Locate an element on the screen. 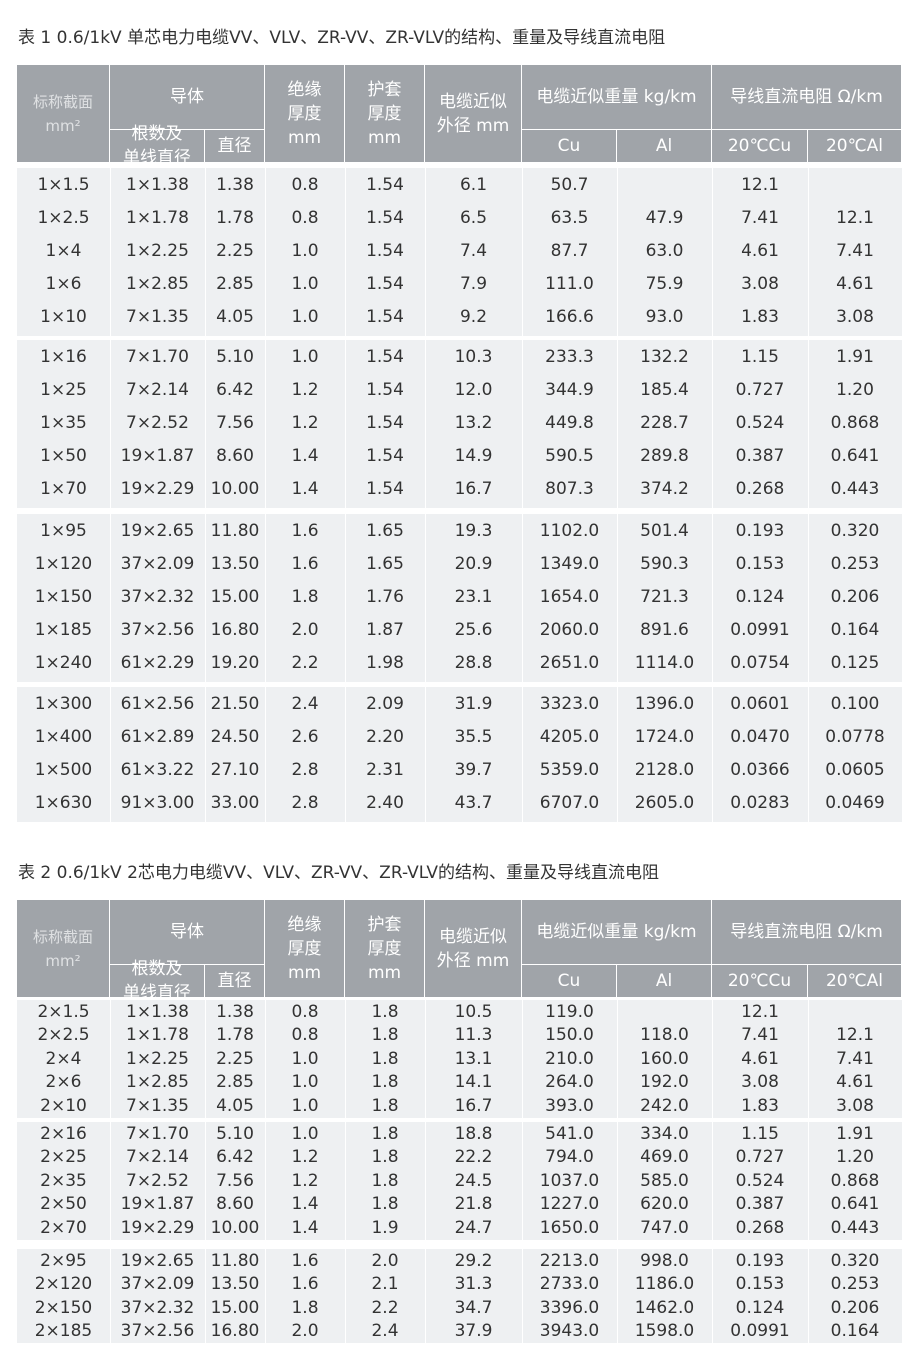  data-cell: 1598.0 is located at coordinates (664, 1332).